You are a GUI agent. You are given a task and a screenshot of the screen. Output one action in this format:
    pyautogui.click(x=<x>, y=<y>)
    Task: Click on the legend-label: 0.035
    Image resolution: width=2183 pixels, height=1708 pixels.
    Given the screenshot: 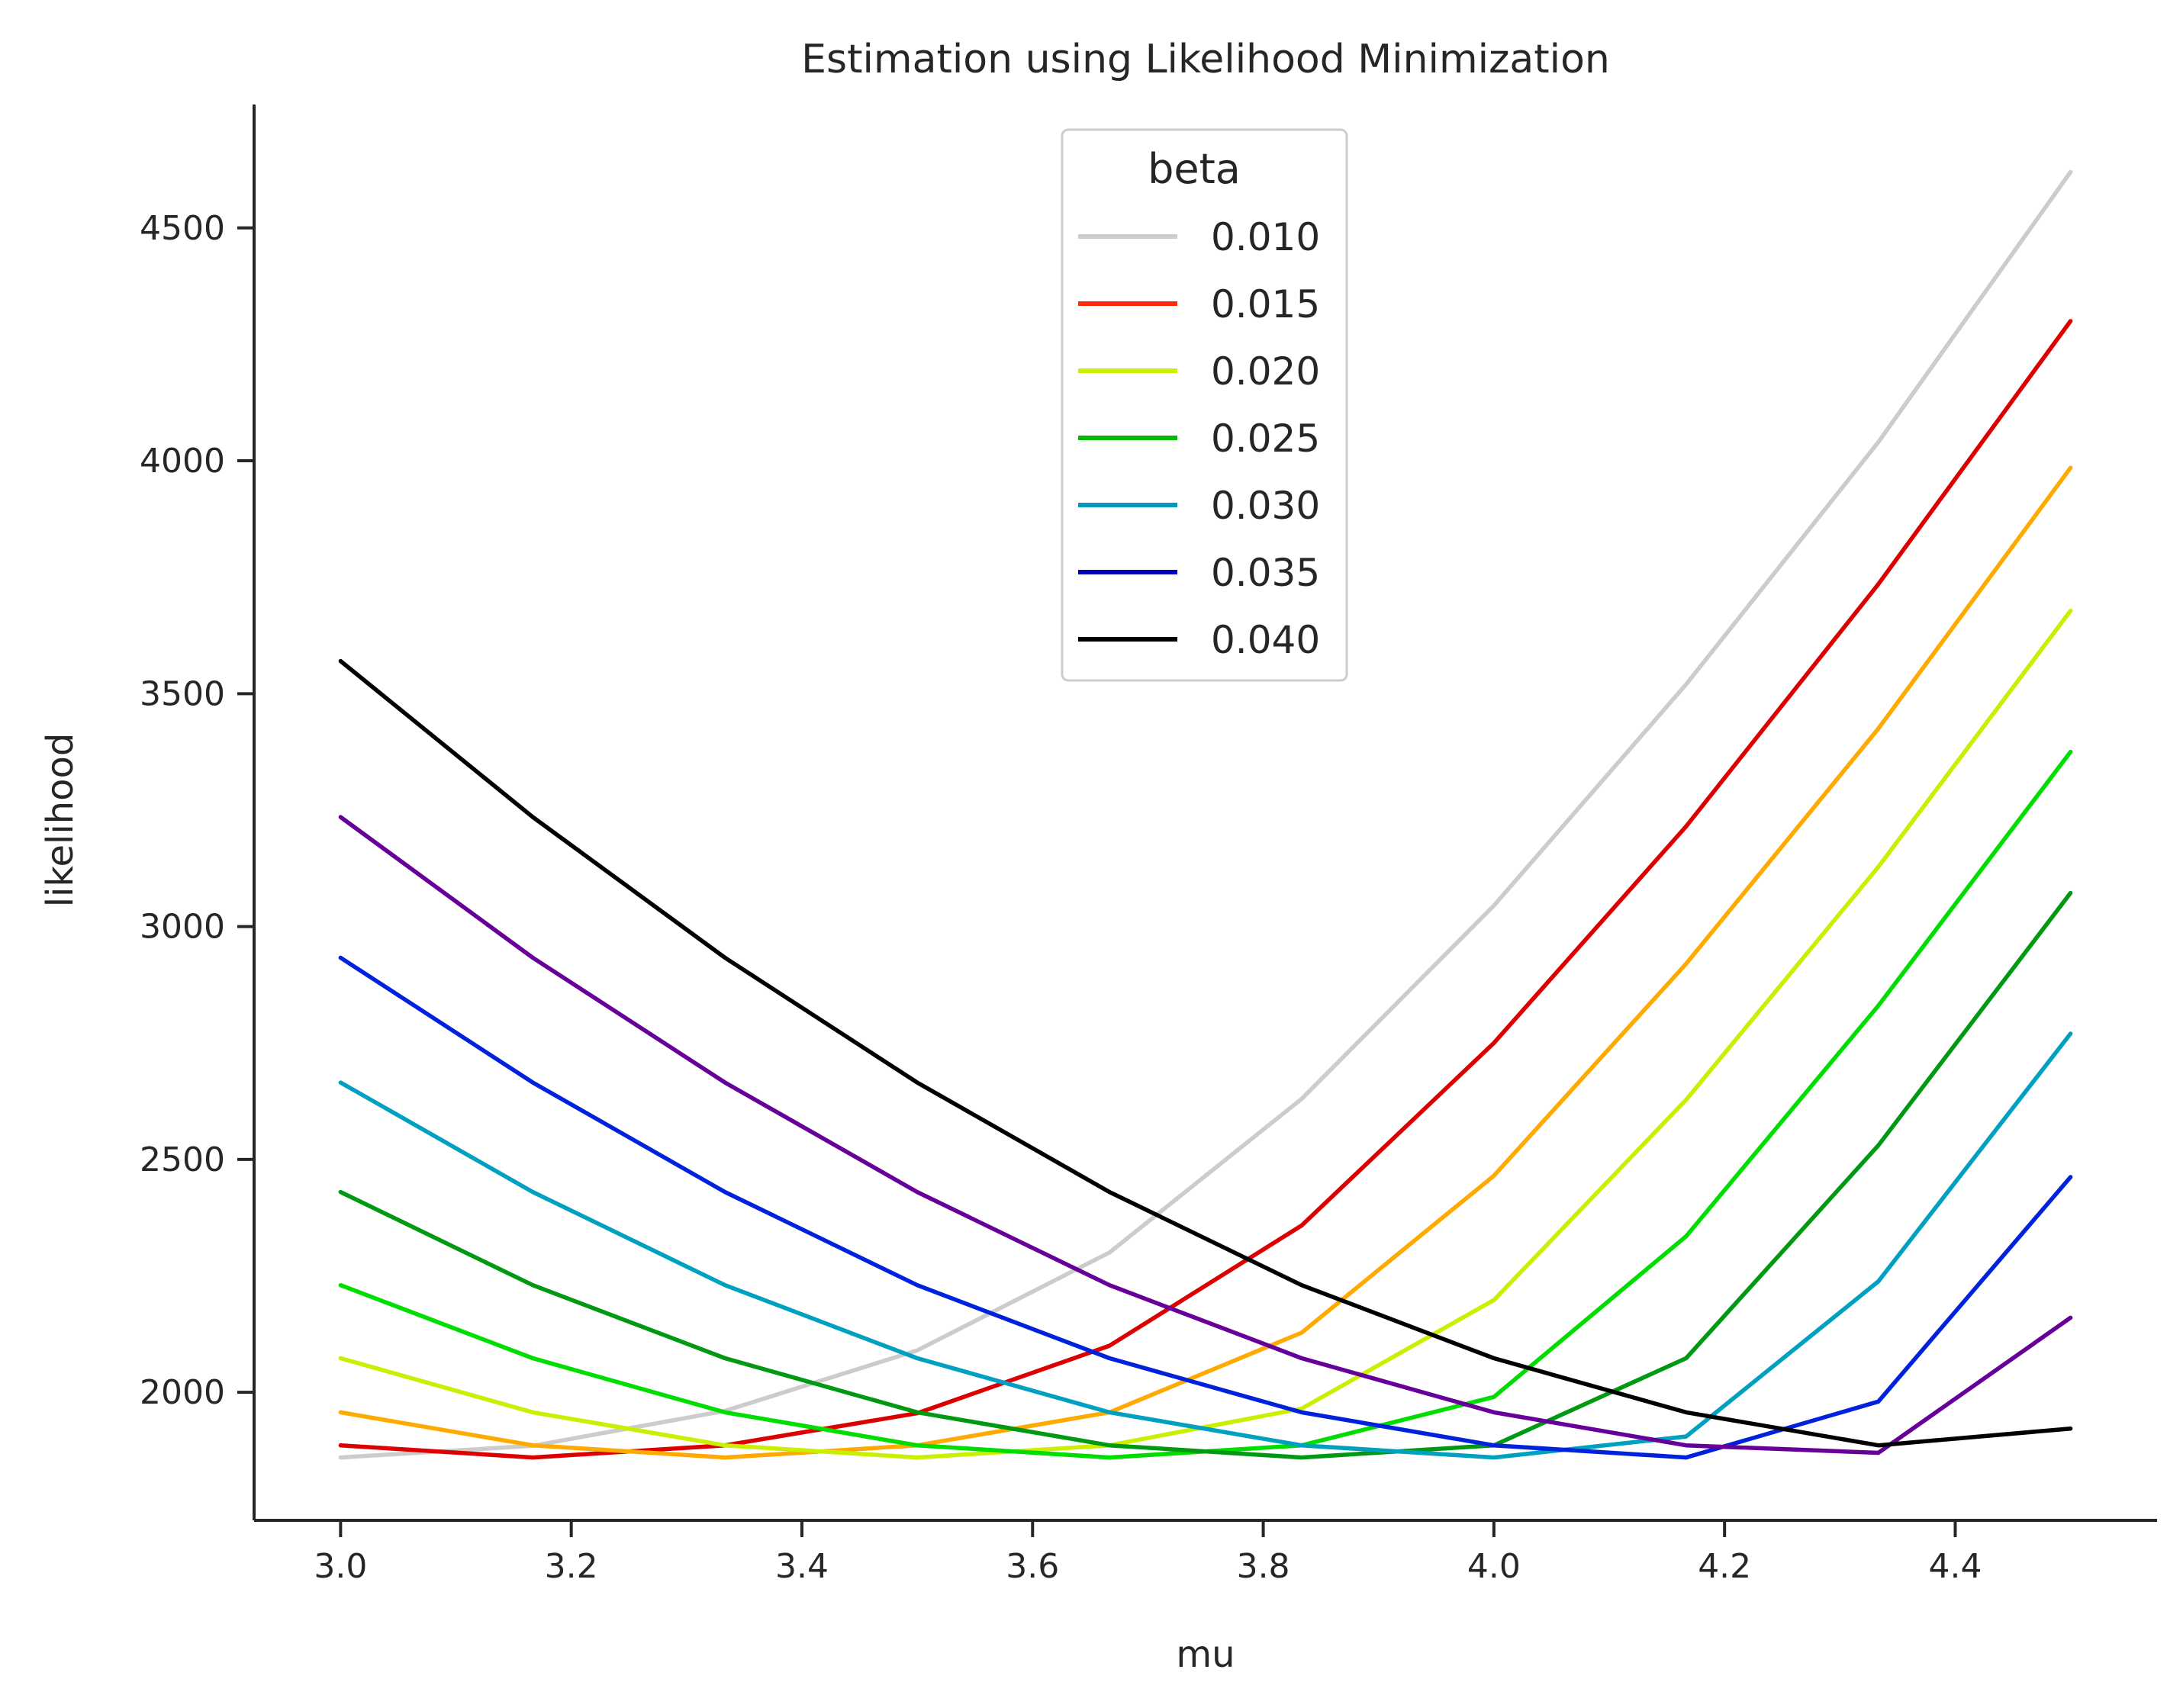 What is the action you would take?
    pyautogui.click(x=1265, y=573)
    